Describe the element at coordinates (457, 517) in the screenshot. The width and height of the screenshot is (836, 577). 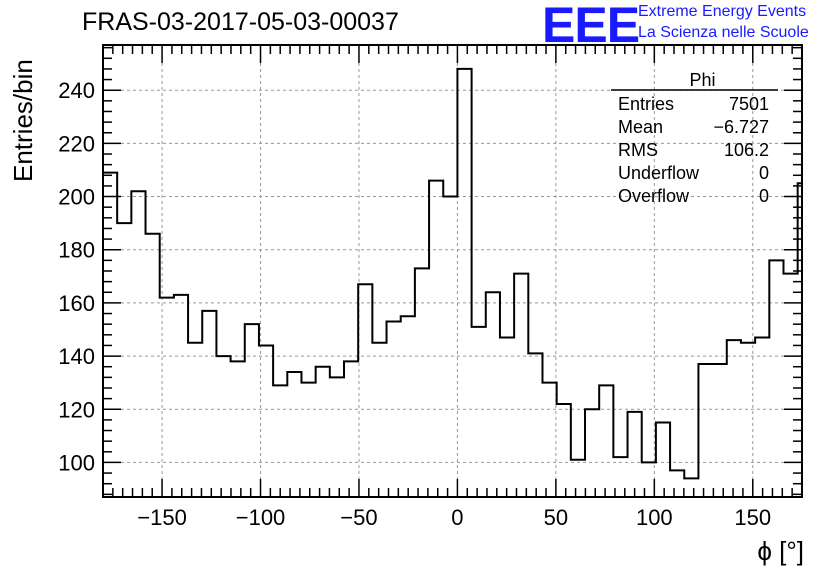
I see `x-tick-label: 0` at that location.